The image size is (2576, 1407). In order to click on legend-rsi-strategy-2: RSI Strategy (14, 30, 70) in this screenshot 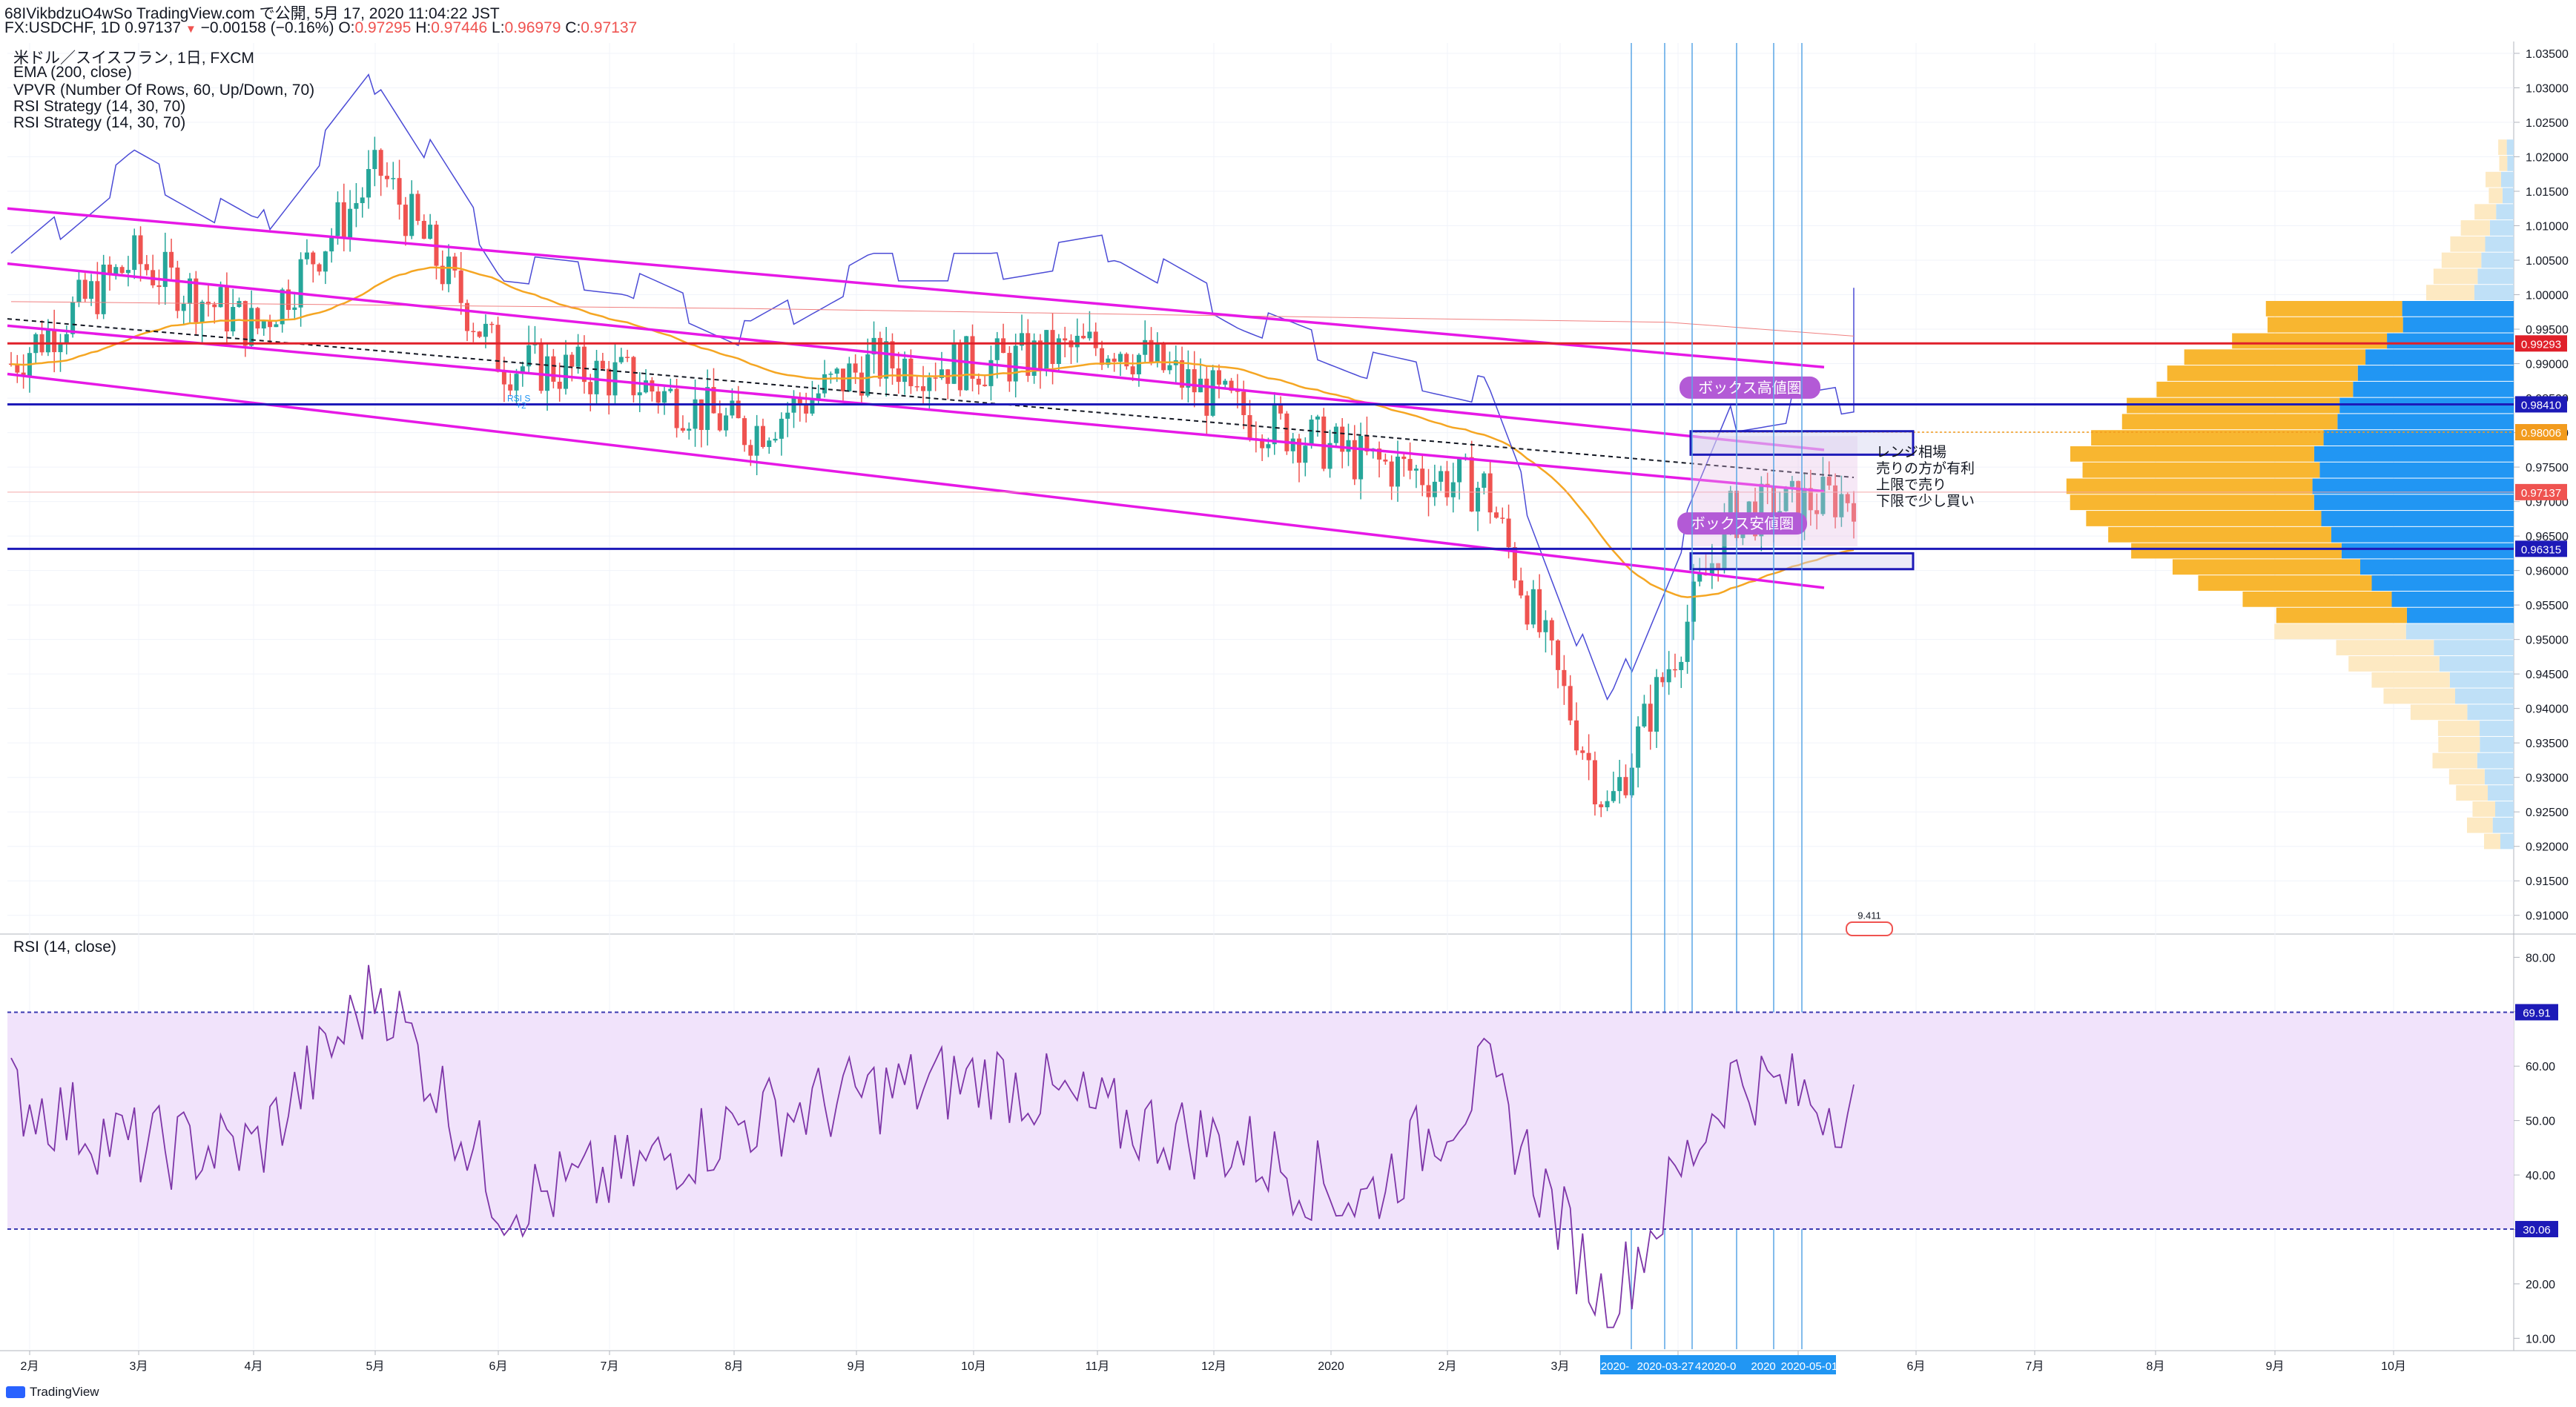, I will do `click(99, 123)`.